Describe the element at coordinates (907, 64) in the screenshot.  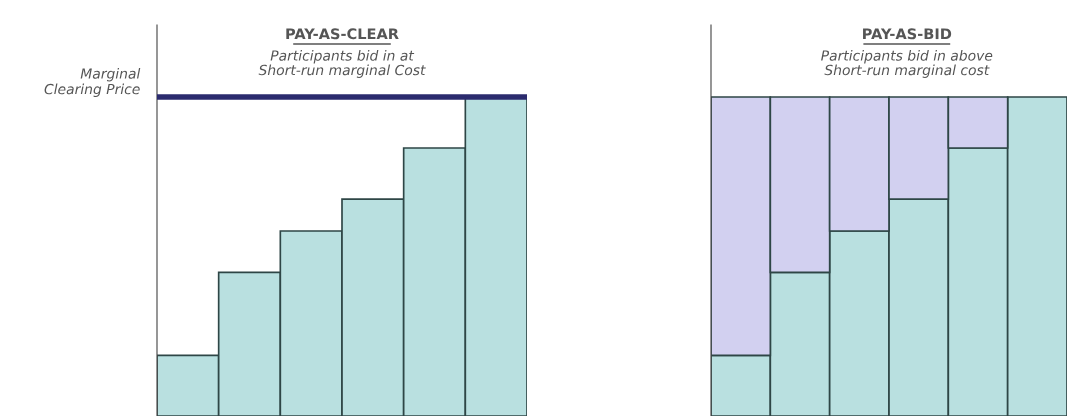
I see `chart-subtitle: Participants bid in above Short-run marginal cost` at that location.